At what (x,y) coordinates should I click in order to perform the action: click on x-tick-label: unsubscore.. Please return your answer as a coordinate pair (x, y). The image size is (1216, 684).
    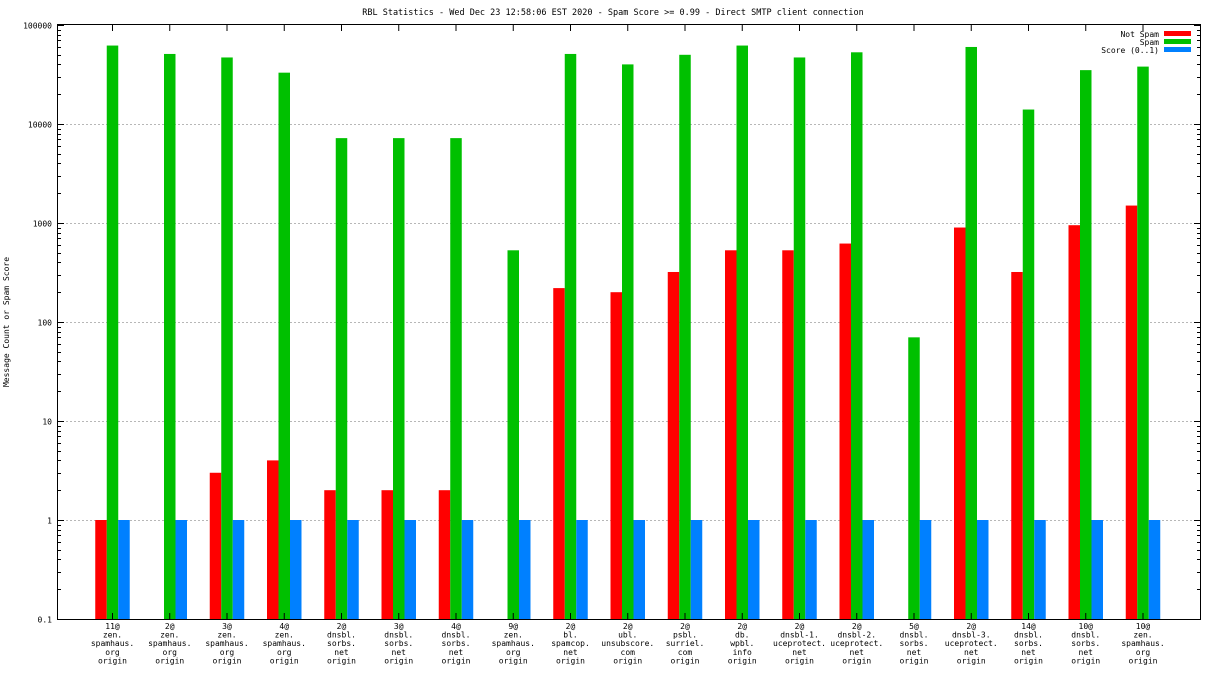
    Looking at the image, I should click on (627, 643).